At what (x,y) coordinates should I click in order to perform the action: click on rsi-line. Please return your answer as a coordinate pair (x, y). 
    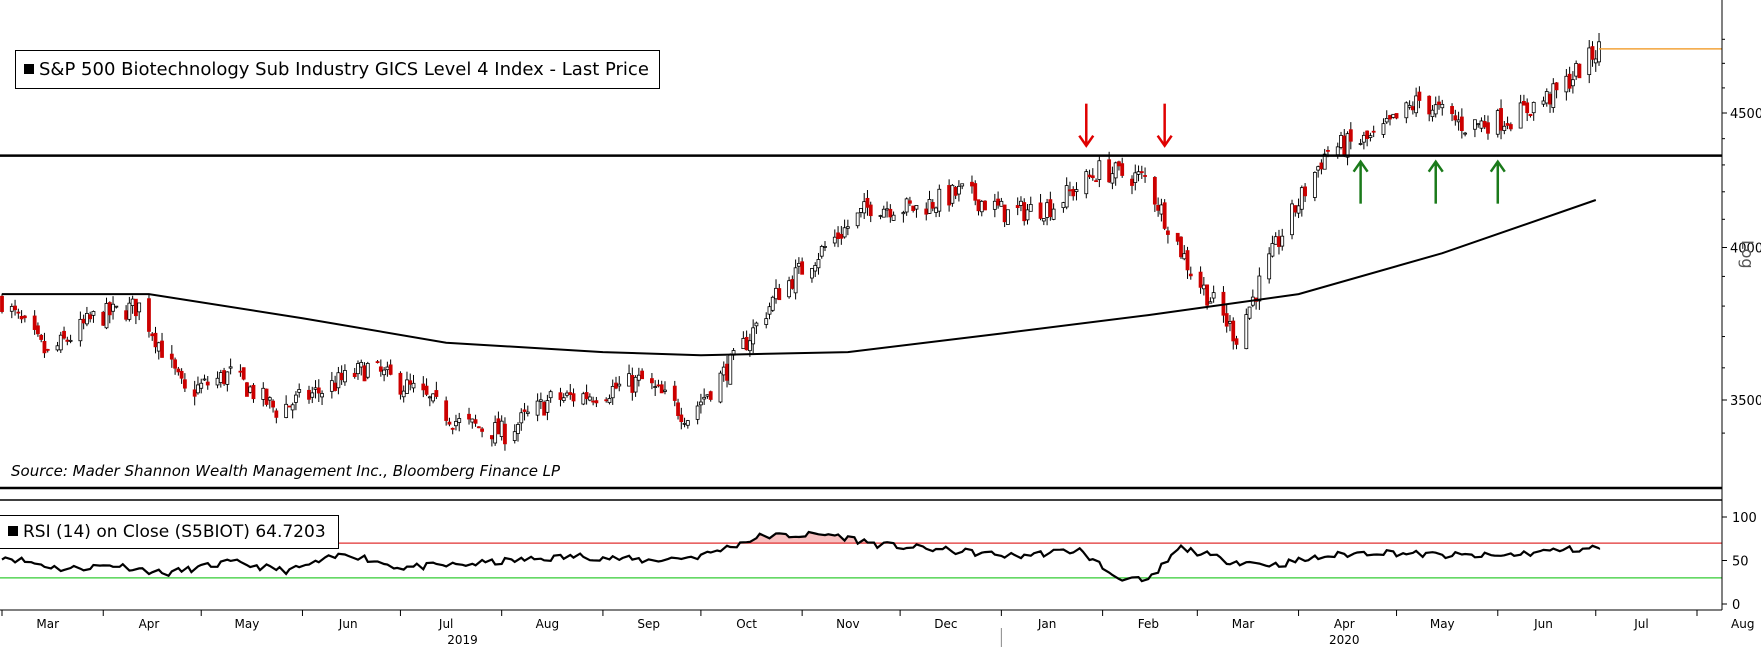
    Looking at the image, I should click on (801, 556).